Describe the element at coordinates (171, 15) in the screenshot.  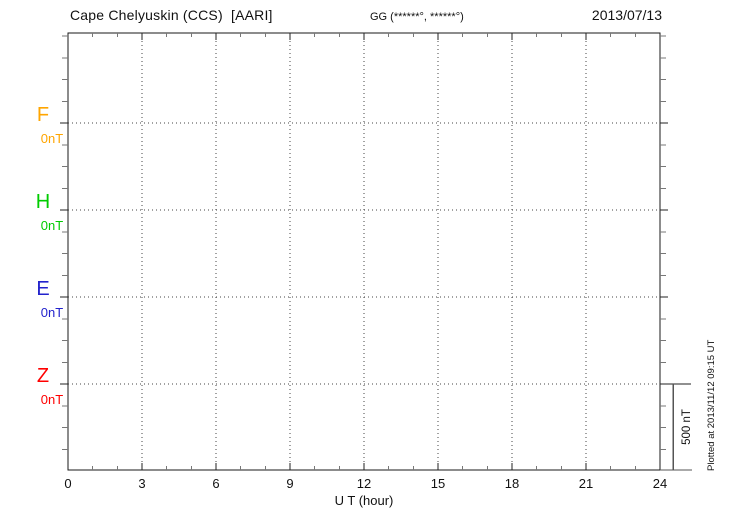
I see `station-title: Cape Chelyuskin (CCS) [AARI]` at that location.